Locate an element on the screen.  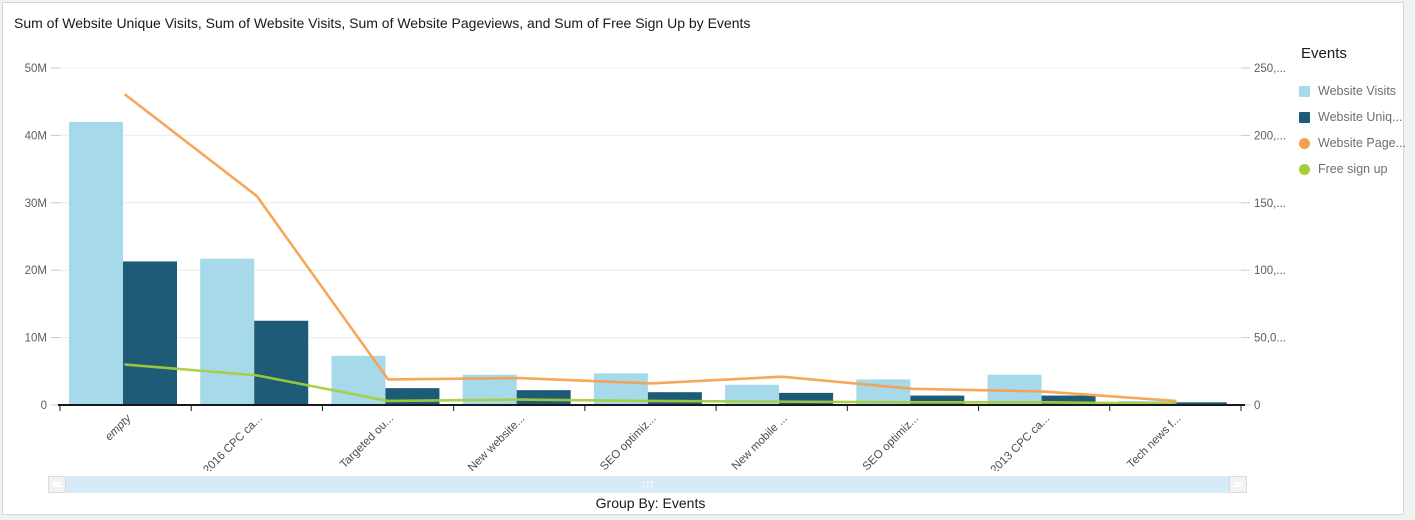
left-axis-tick-label: 20M is located at coordinates (36, 271).